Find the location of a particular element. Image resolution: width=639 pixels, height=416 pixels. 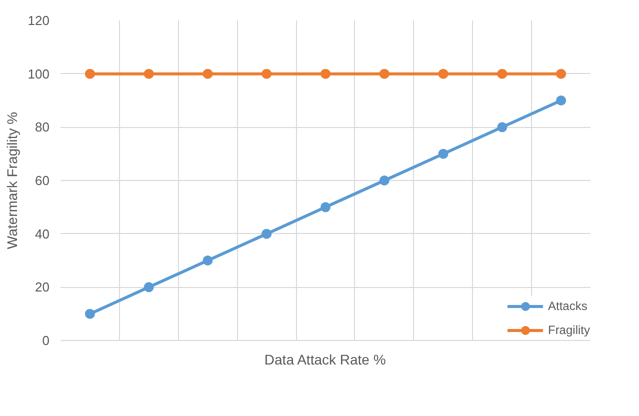

y-axis-title: Watermark Fragility % is located at coordinates (12, 181).